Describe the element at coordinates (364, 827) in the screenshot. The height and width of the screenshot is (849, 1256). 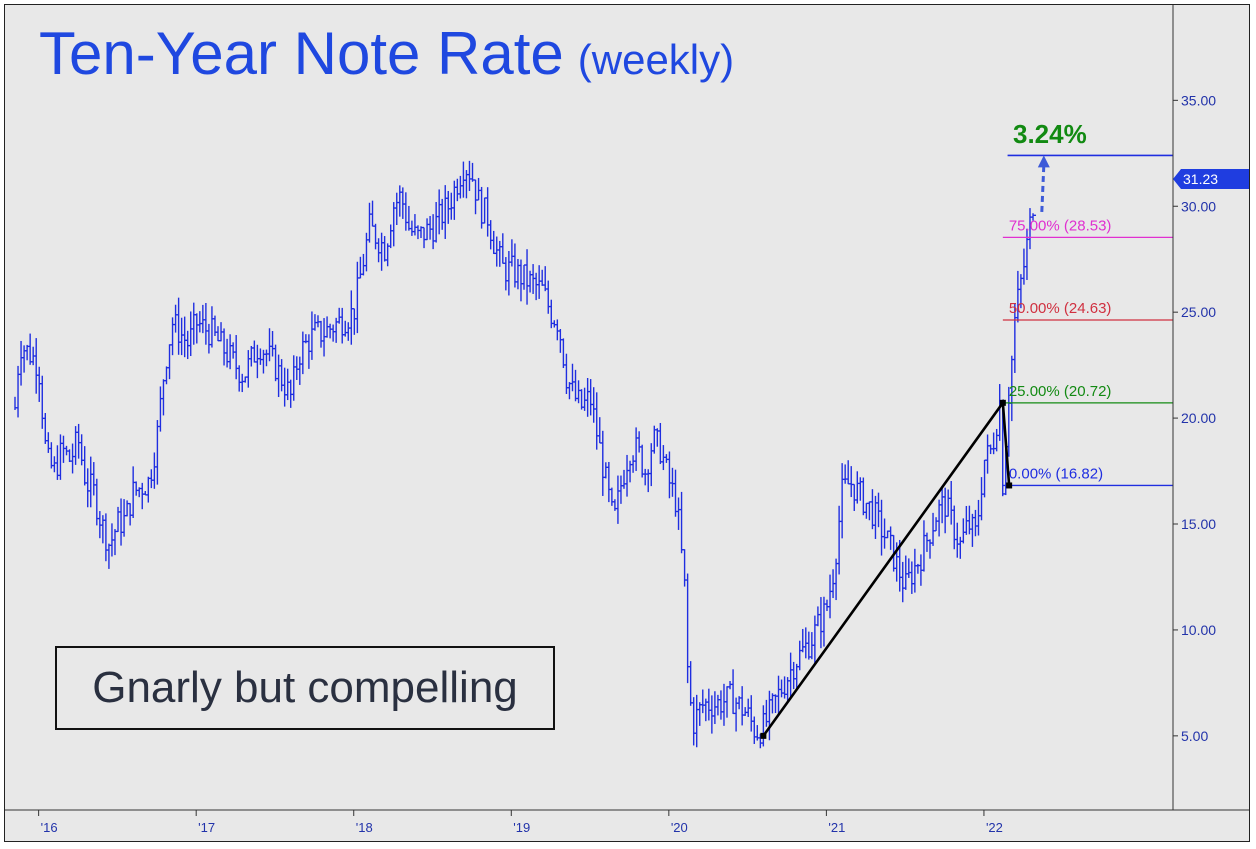
I see `x-tick-label: '18` at that location.